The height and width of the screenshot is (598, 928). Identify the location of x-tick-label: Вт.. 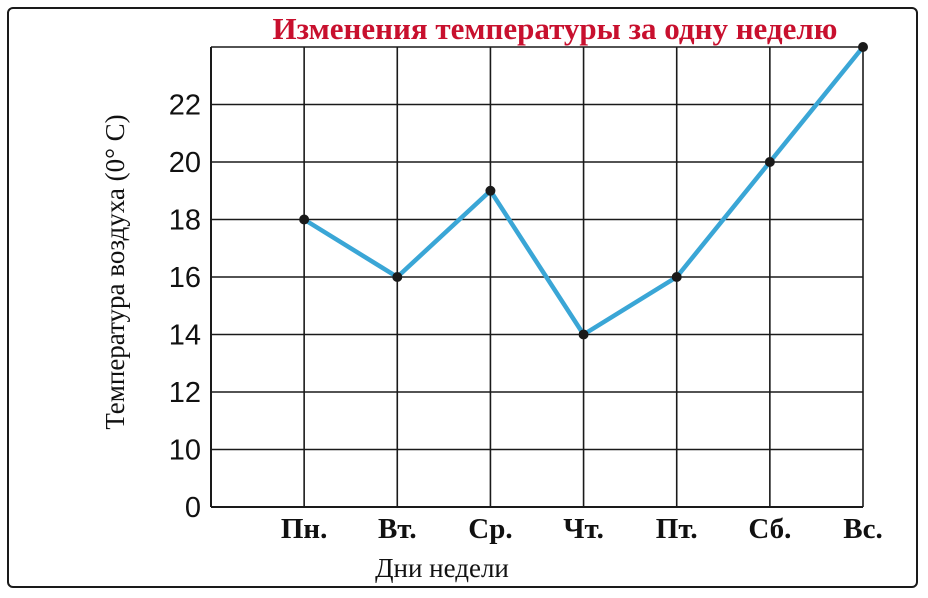
(397, 529).